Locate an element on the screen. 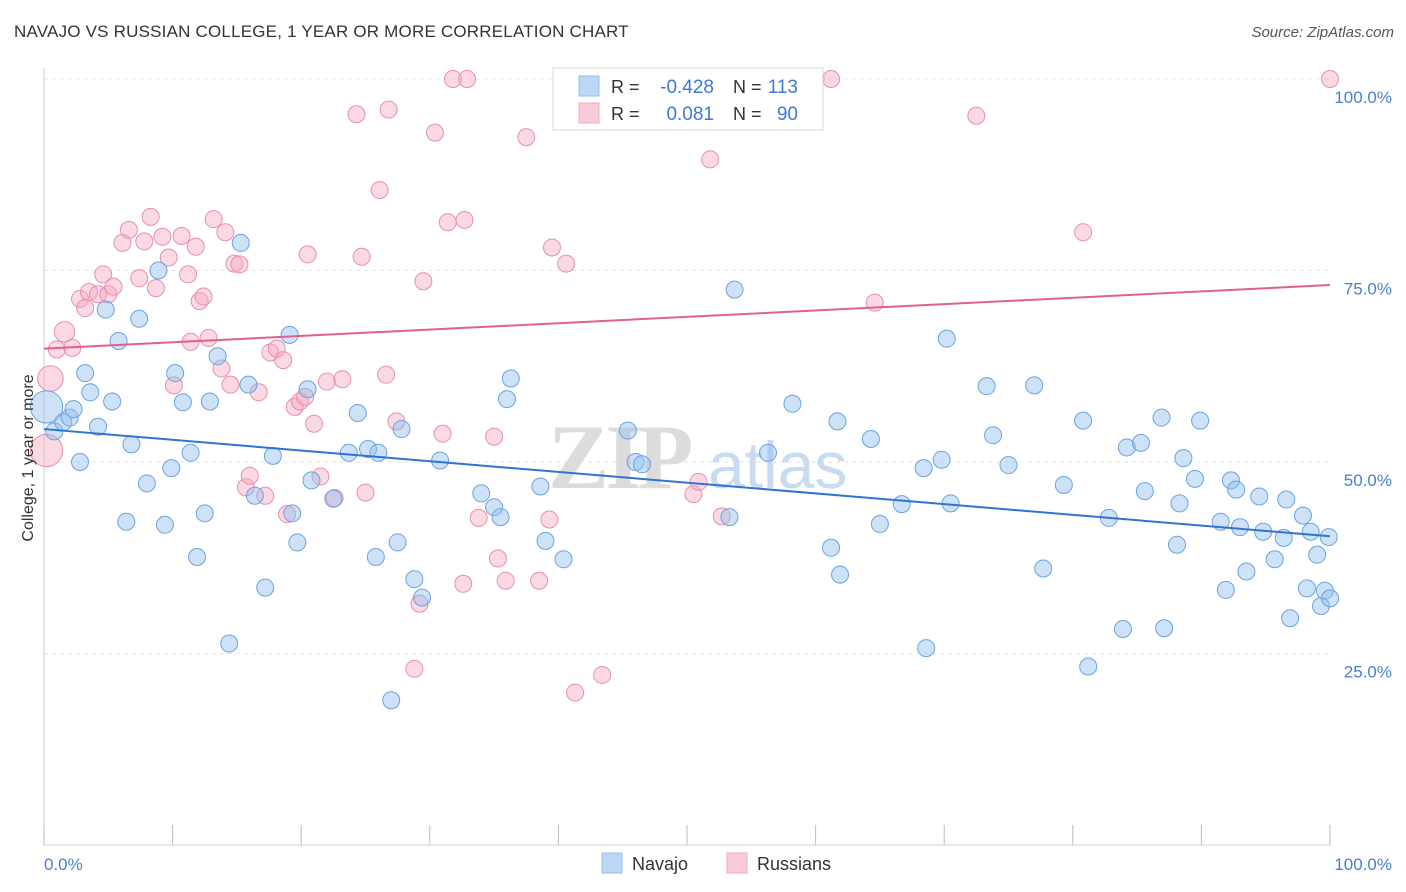 This screenshot has width=1406, height=892. y-tick-label: 25.0% is located at coordinates (1368, 672).